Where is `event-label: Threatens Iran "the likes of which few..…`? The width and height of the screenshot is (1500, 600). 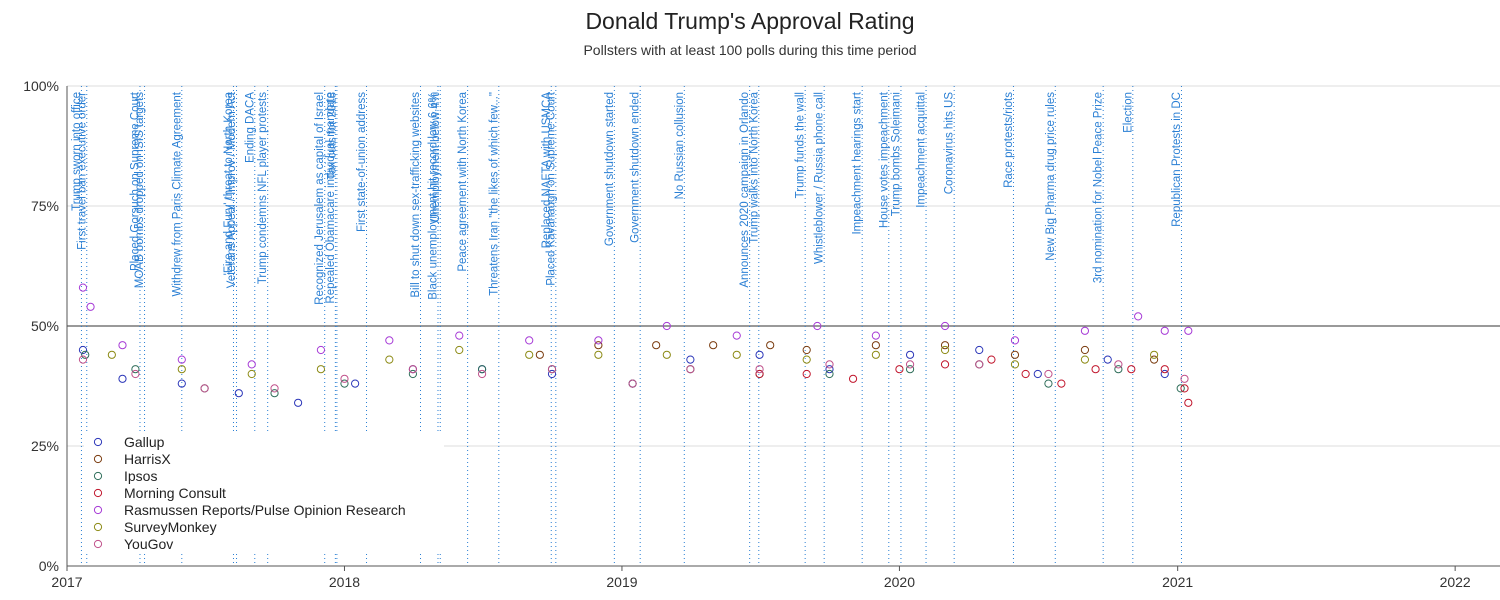 event-label: Threatens Iran "the likes of which few..… is located at coordinates (494, 194).